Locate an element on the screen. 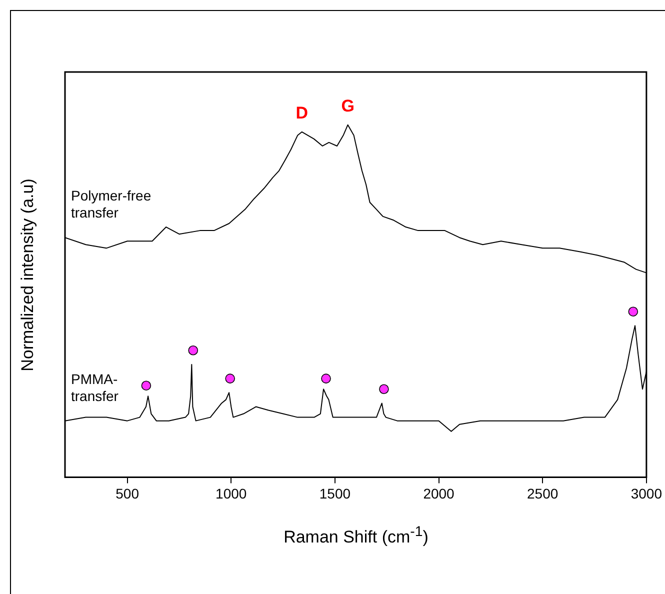 The image size is (665, 594). annotation: G is located at coordinates (347, 106).